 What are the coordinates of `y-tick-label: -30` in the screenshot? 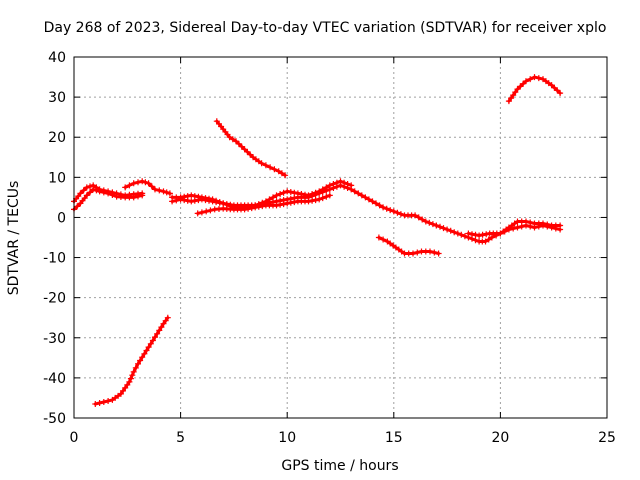 It's located at (54, 339).